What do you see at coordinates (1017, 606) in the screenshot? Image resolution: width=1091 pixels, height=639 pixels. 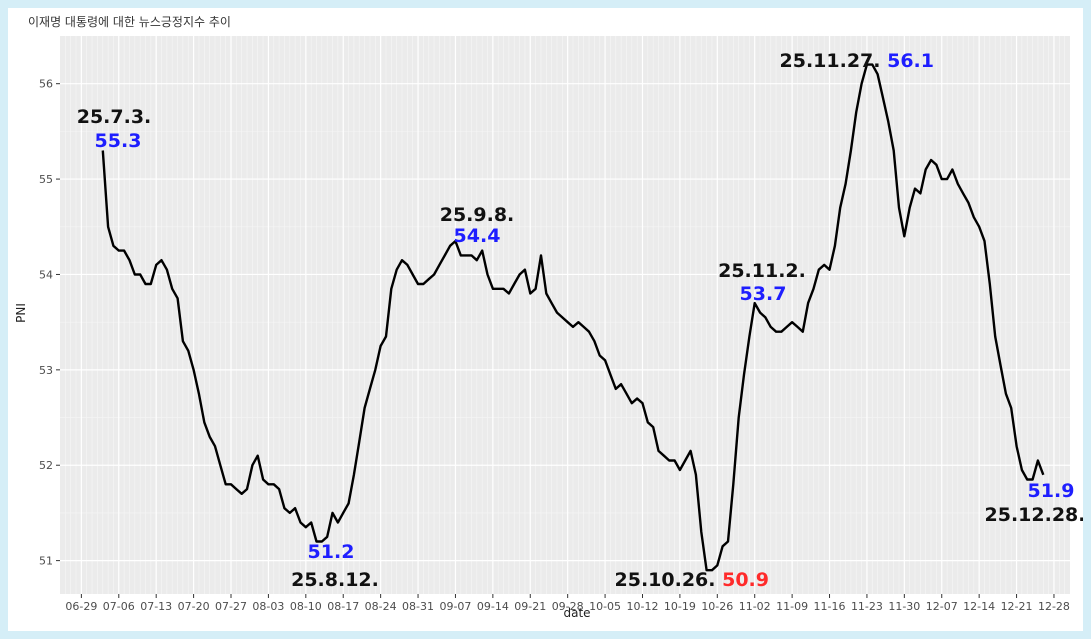 I see `x-tick-label: 12-21` at bounding box center [1017, 606].